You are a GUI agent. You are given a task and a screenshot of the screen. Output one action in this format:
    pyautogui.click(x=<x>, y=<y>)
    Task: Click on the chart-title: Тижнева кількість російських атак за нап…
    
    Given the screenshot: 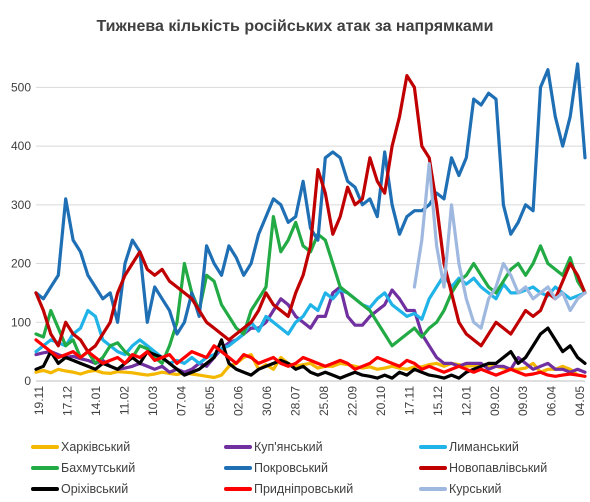 What is the action you would take?
    pyautogui.click(x=295, y=26)
    